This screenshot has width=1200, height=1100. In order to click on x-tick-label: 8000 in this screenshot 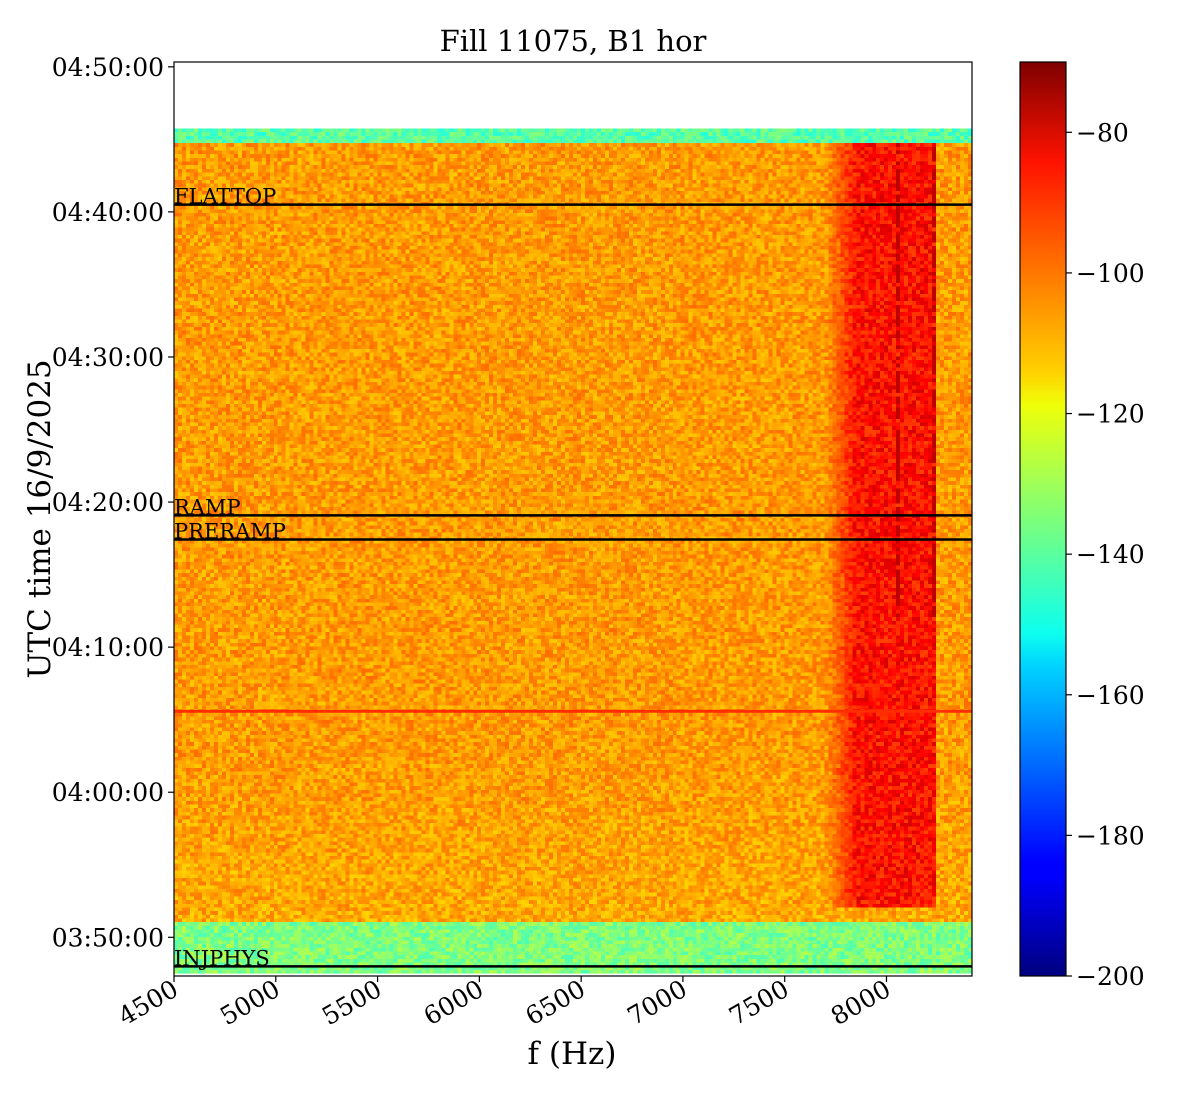, I will do `click(861, 1002)`.